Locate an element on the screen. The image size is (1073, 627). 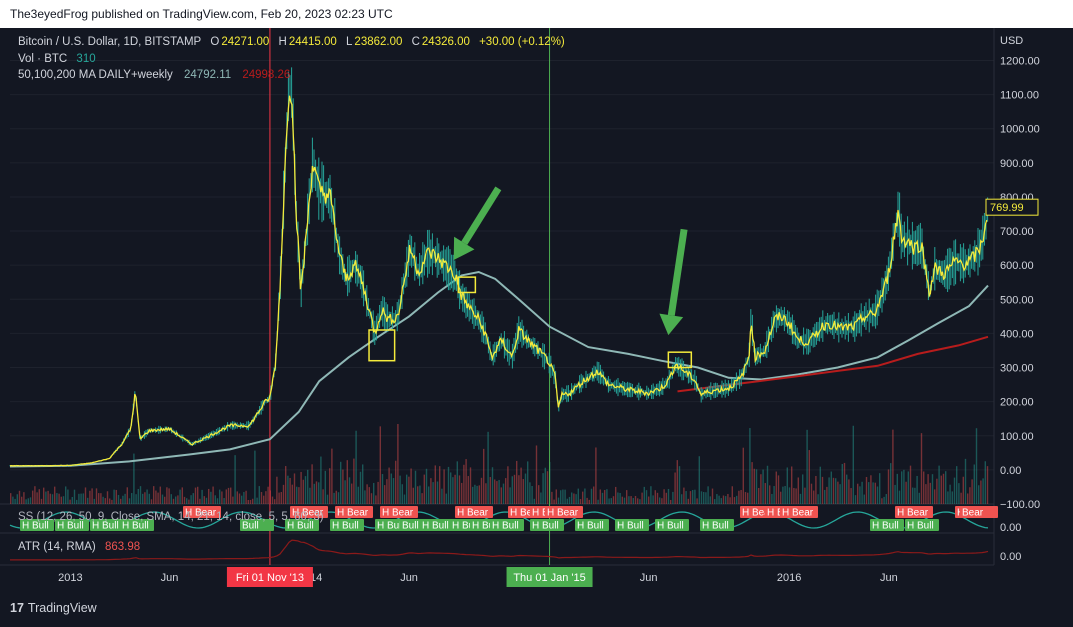
legend-c-value: 24326.00 is located at coordinates (445, 42).